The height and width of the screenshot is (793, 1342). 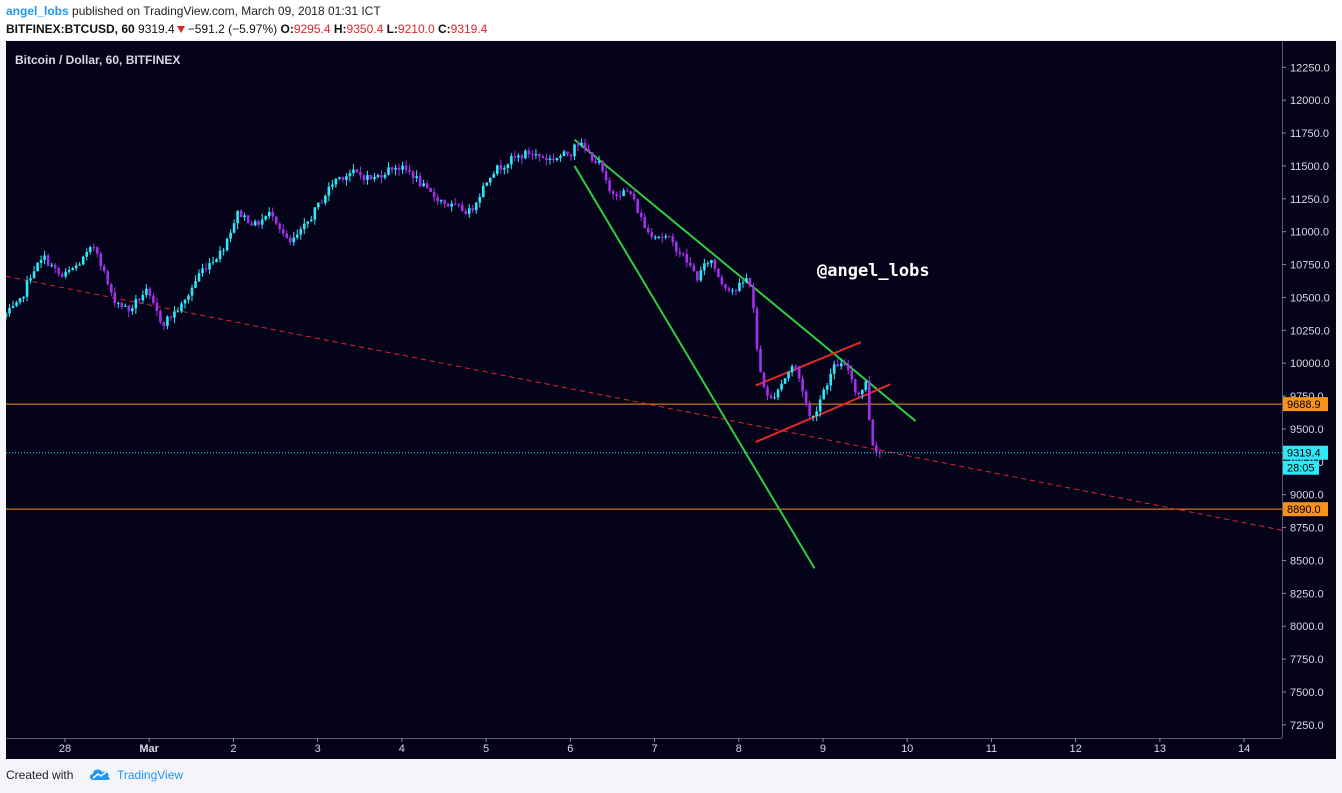 I want to click on time-tick-label: 7, so click(x=654, y=749).